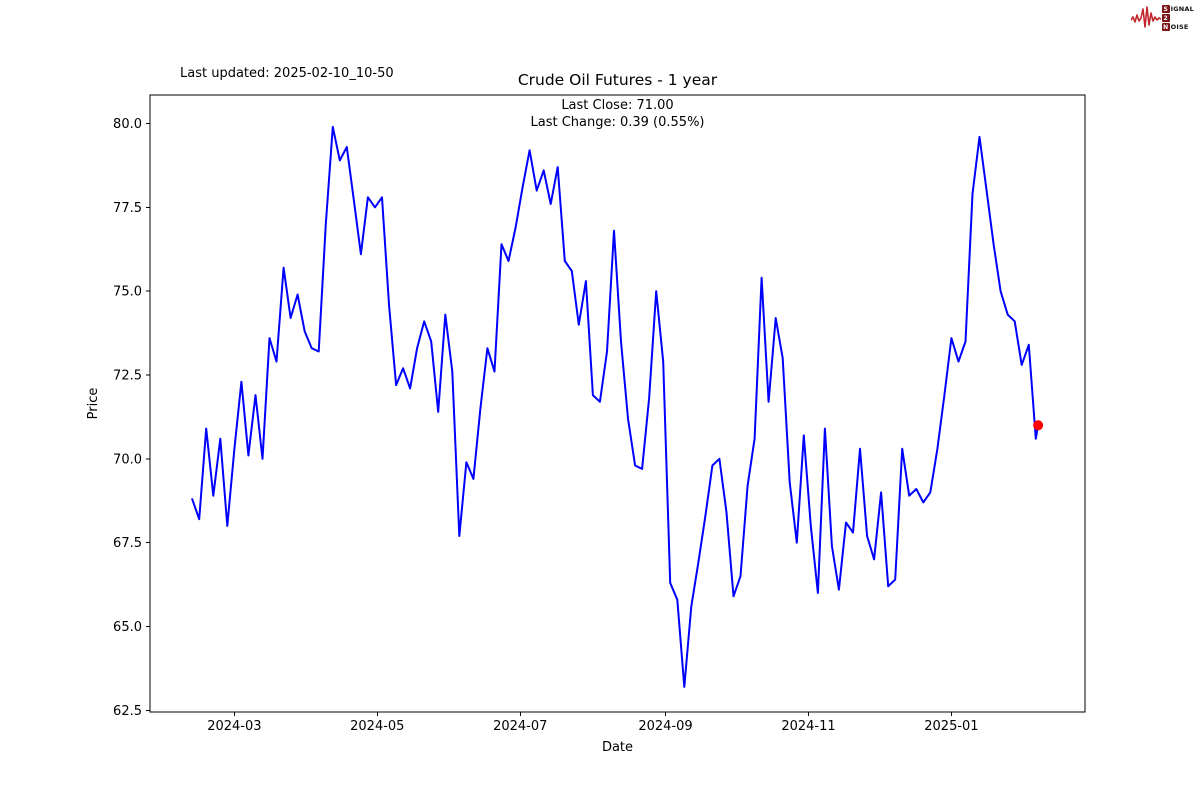  What do you see at coordinates (951, 726) in the screenshot?
I see `x-axis-tick-label: 2025-01` at bounding box center [951, 726].